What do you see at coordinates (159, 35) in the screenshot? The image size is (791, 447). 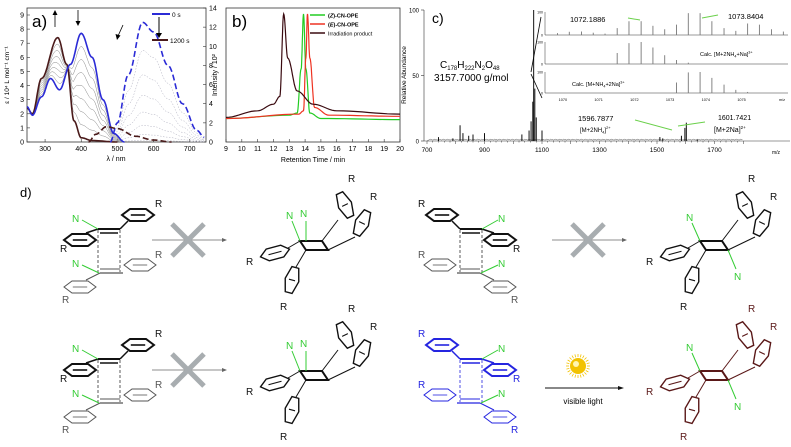 I see `legend-arrow-head` at bounding box center [159, 35].